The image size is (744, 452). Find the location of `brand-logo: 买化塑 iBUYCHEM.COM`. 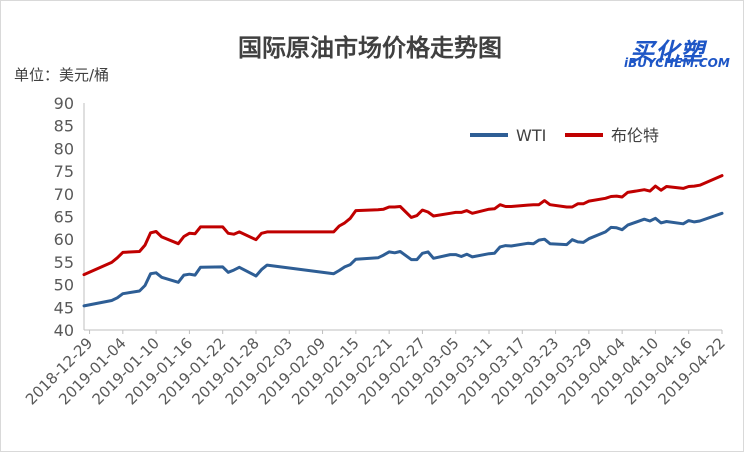

brand-logo: 买化塑 iBUYCHEM.COM is located at coordinates (677, 52).